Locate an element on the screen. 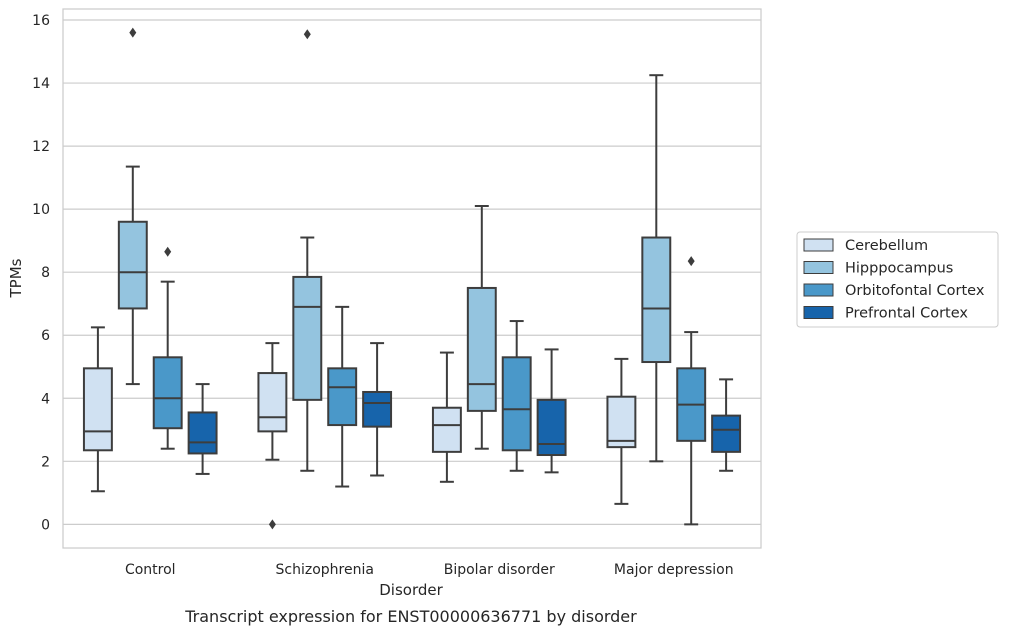  legend-label: Cerebellum is located at coordinates (886, 246).